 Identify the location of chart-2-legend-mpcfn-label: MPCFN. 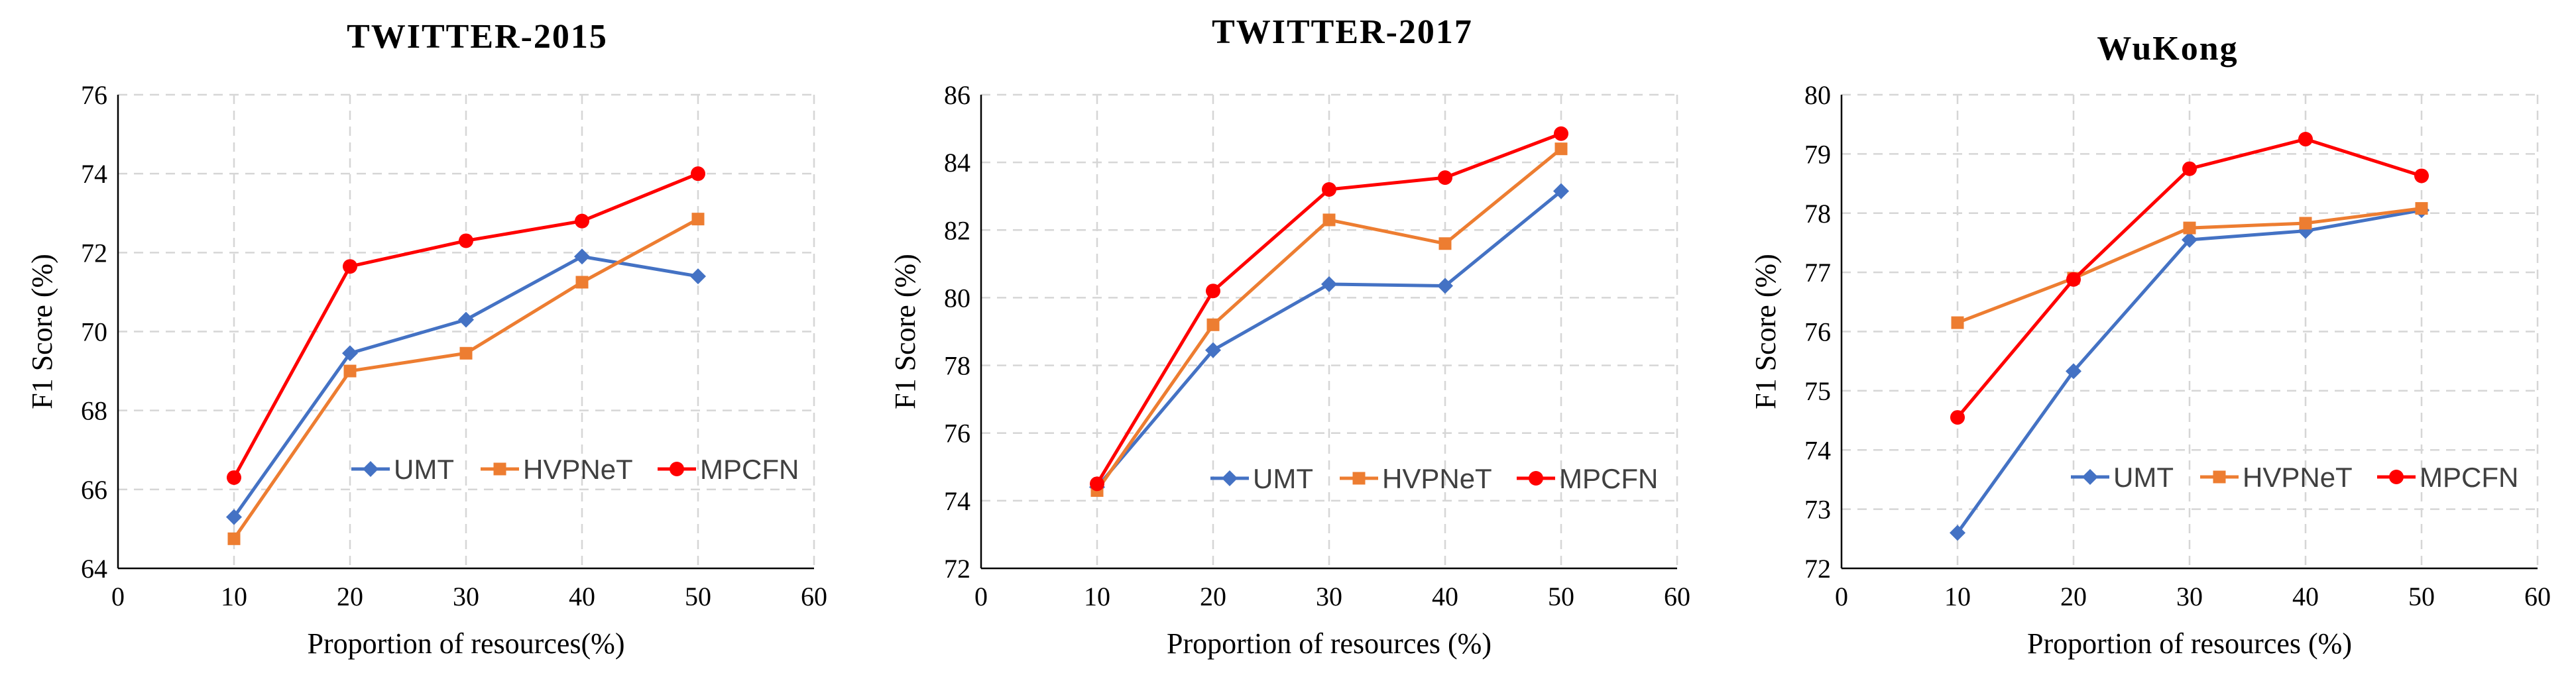
(1609, 479).